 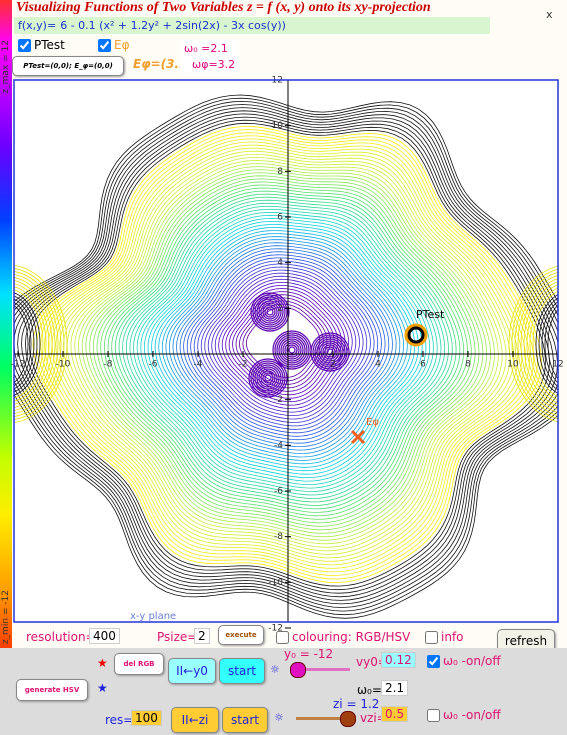 I want to click on zi-slider-knob, so click(x=348, y=719).